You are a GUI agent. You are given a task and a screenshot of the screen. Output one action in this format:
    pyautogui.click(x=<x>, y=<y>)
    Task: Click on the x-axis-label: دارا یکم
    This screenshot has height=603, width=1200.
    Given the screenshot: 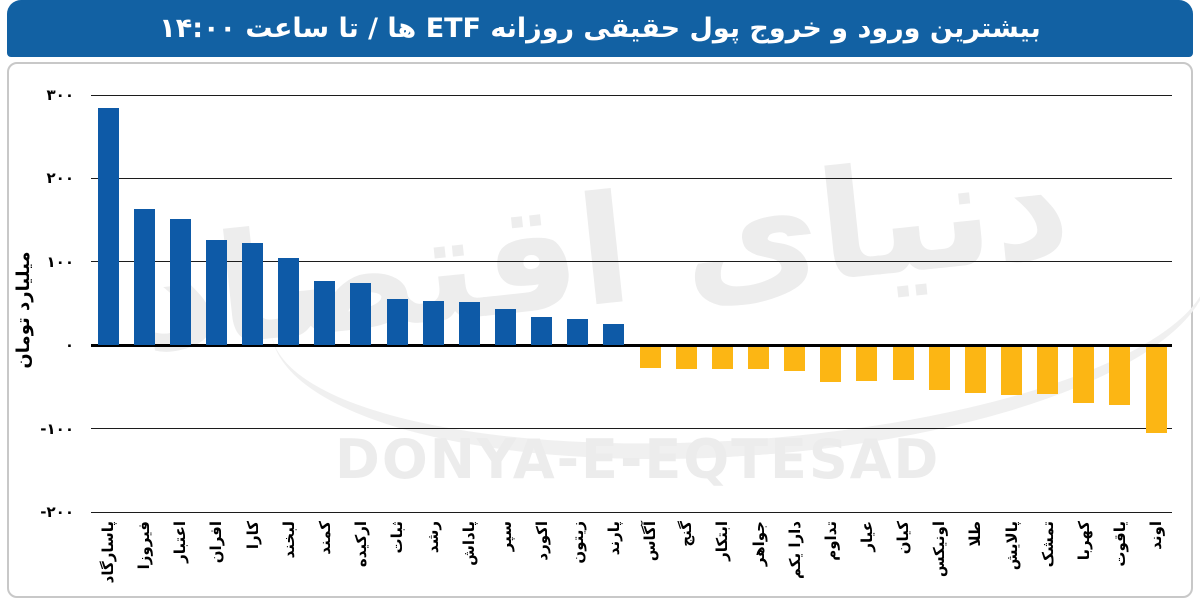 What is the action you would take?
    pyautogui.click(x=794, y=550)
    